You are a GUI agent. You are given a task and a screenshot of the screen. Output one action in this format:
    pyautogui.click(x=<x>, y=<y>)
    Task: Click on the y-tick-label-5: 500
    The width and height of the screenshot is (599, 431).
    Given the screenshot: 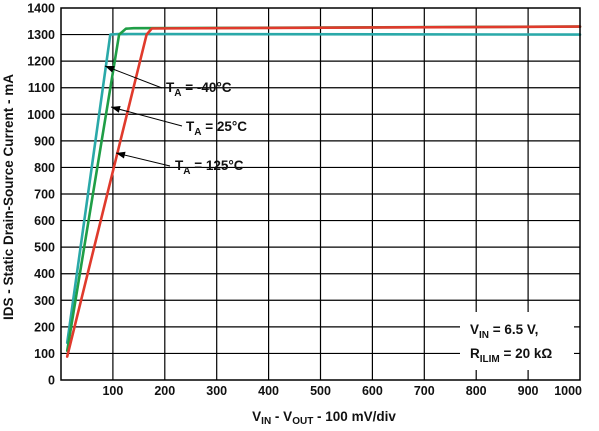 What is the action you would take?
    pyautogui.click(x=44, y=248)
    